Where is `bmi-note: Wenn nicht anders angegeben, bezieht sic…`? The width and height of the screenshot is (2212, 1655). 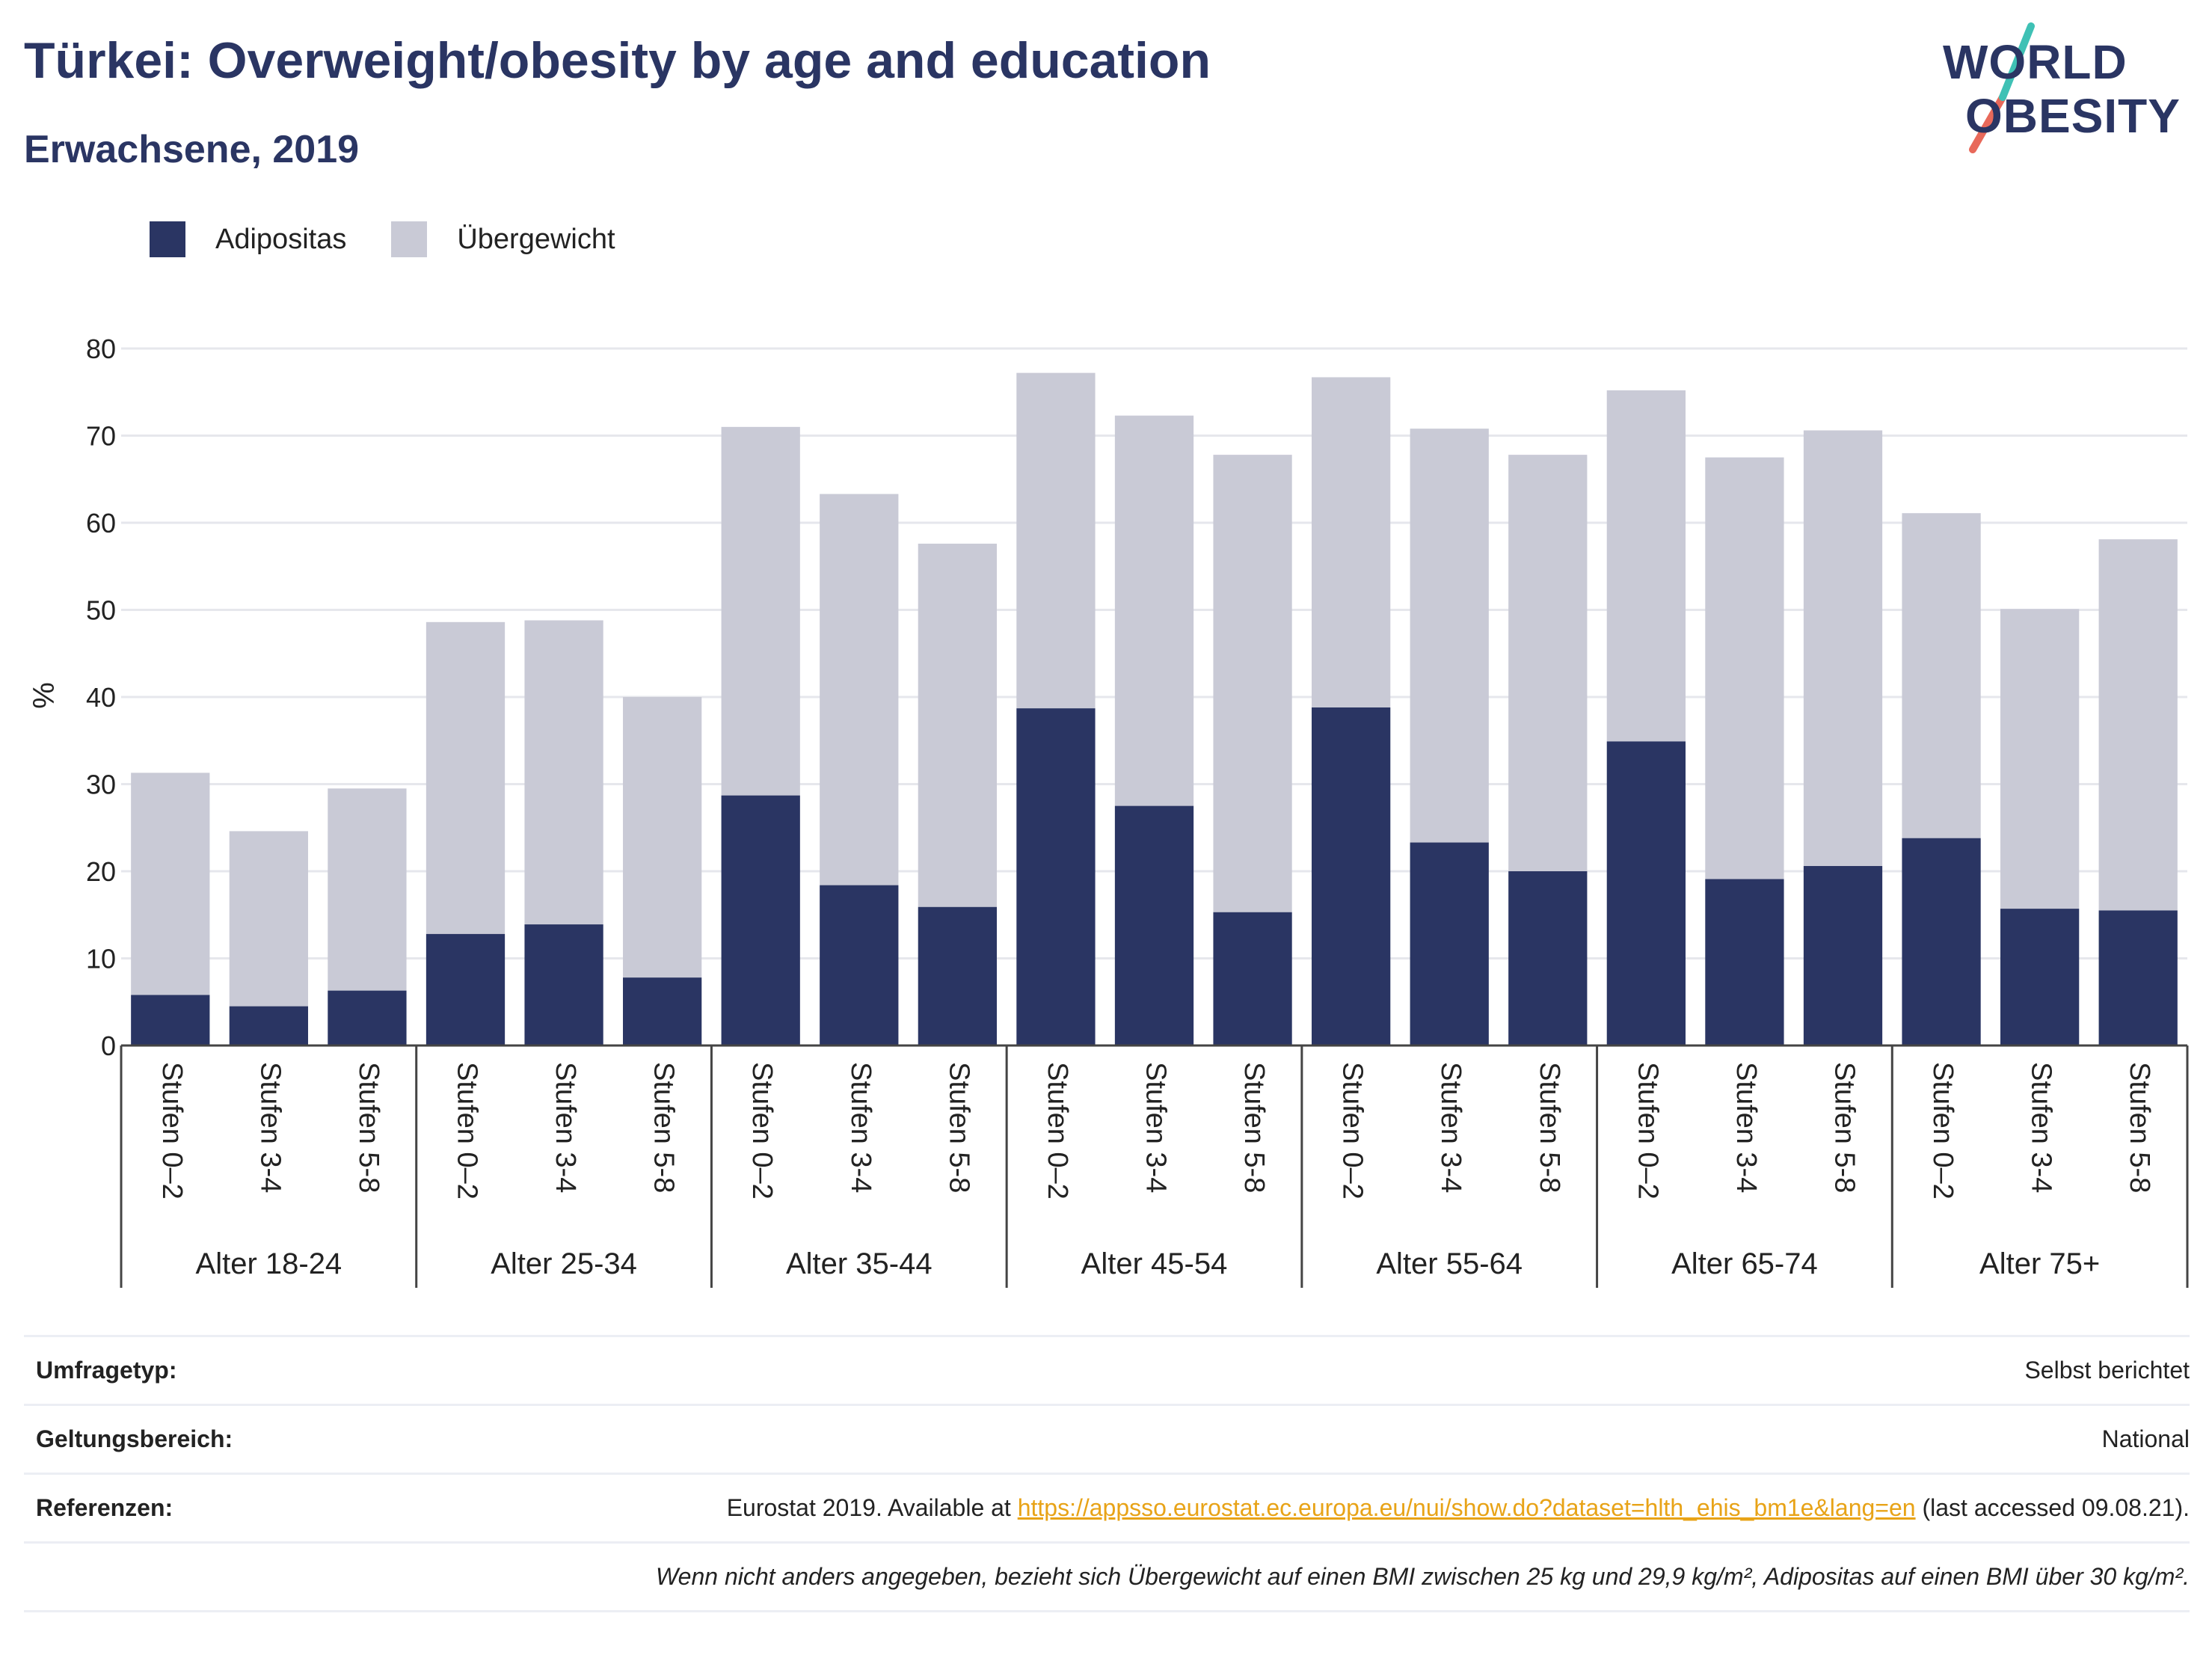 bmi-note: Wenn nicht anders angegeben, bezieht sic… is located at coordinates (1423, 1576).